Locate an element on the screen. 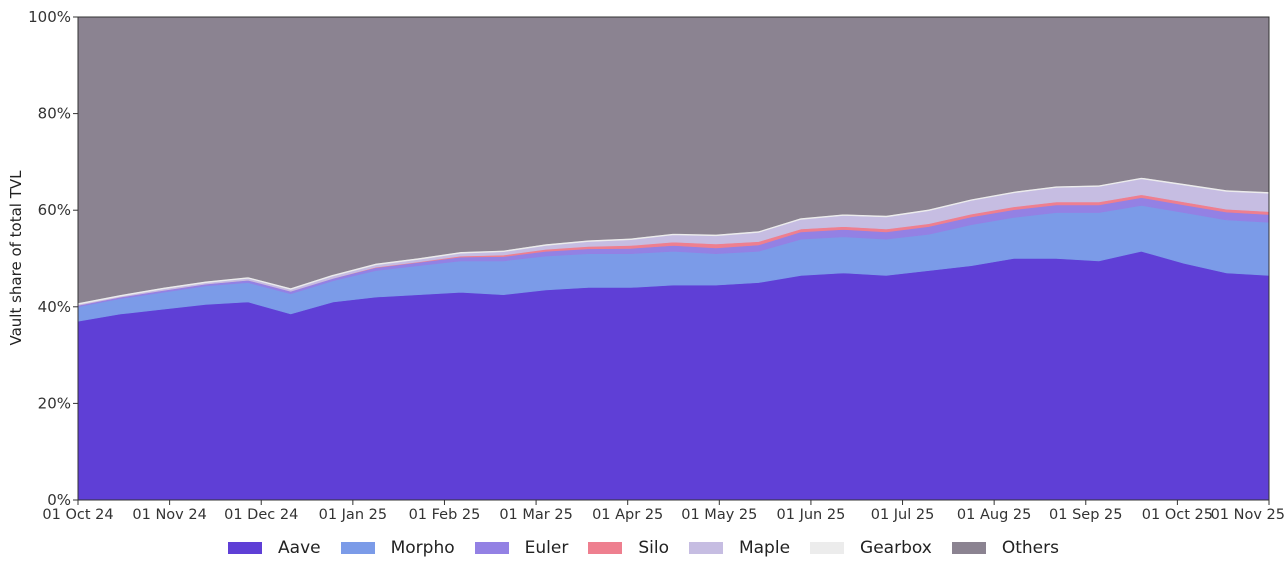 The width and height of the screenshot is (1287, 567). legend-item-morpho: Morpho is located at coordinates (397, 548).